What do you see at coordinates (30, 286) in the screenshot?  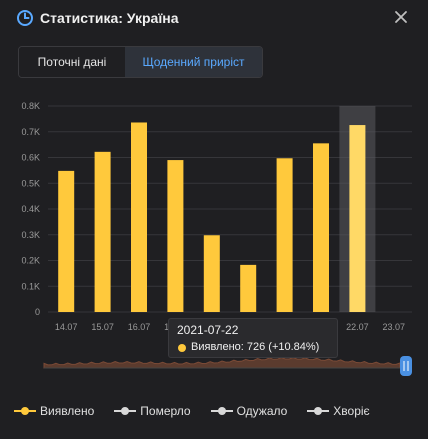 I see `y-tick-label: 0.1K` at bounding box center [30, 286].